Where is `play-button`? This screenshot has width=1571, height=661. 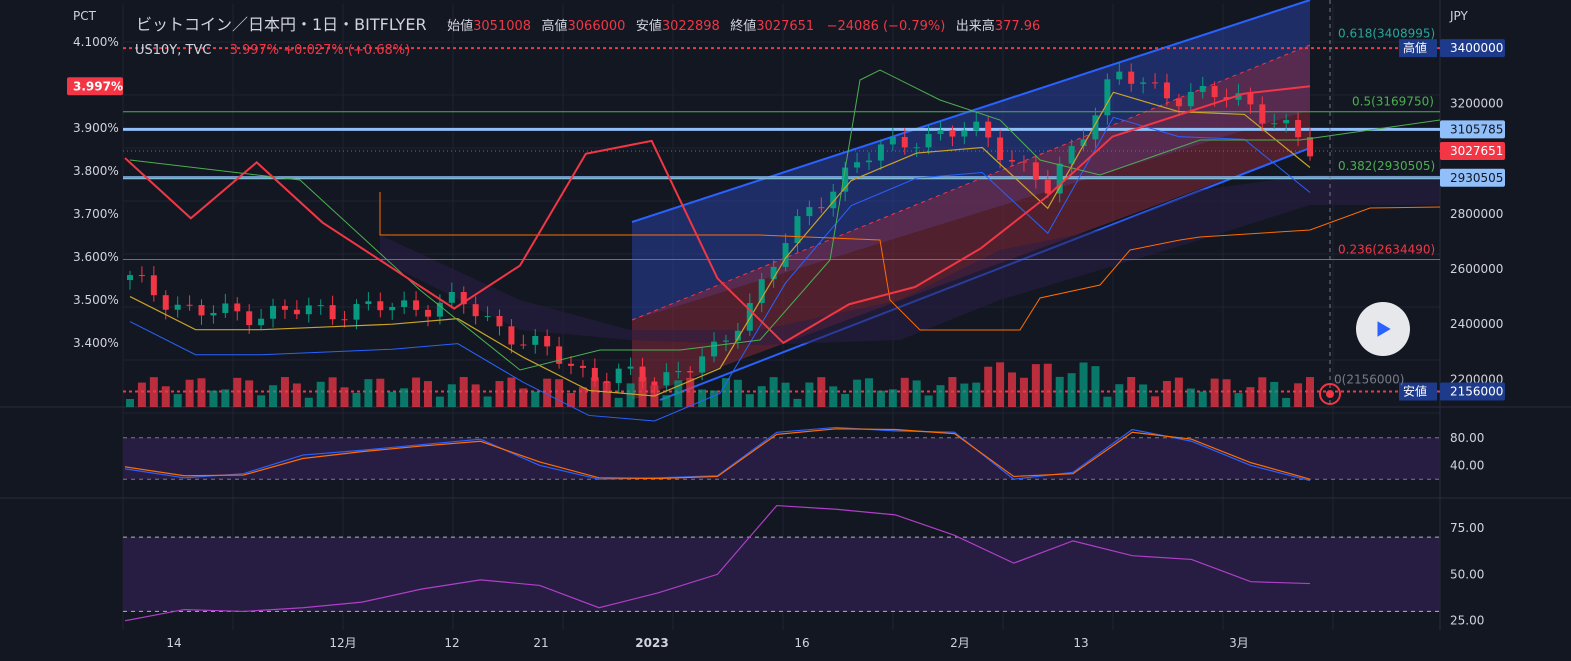 play-button is located at coordinates (1383, 329).